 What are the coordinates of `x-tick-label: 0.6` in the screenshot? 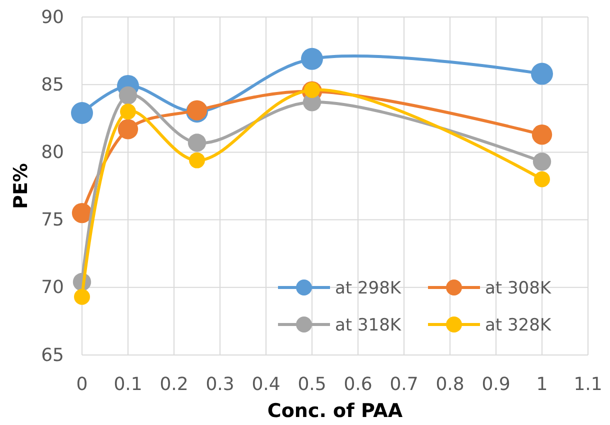 It's located at (358, 384).